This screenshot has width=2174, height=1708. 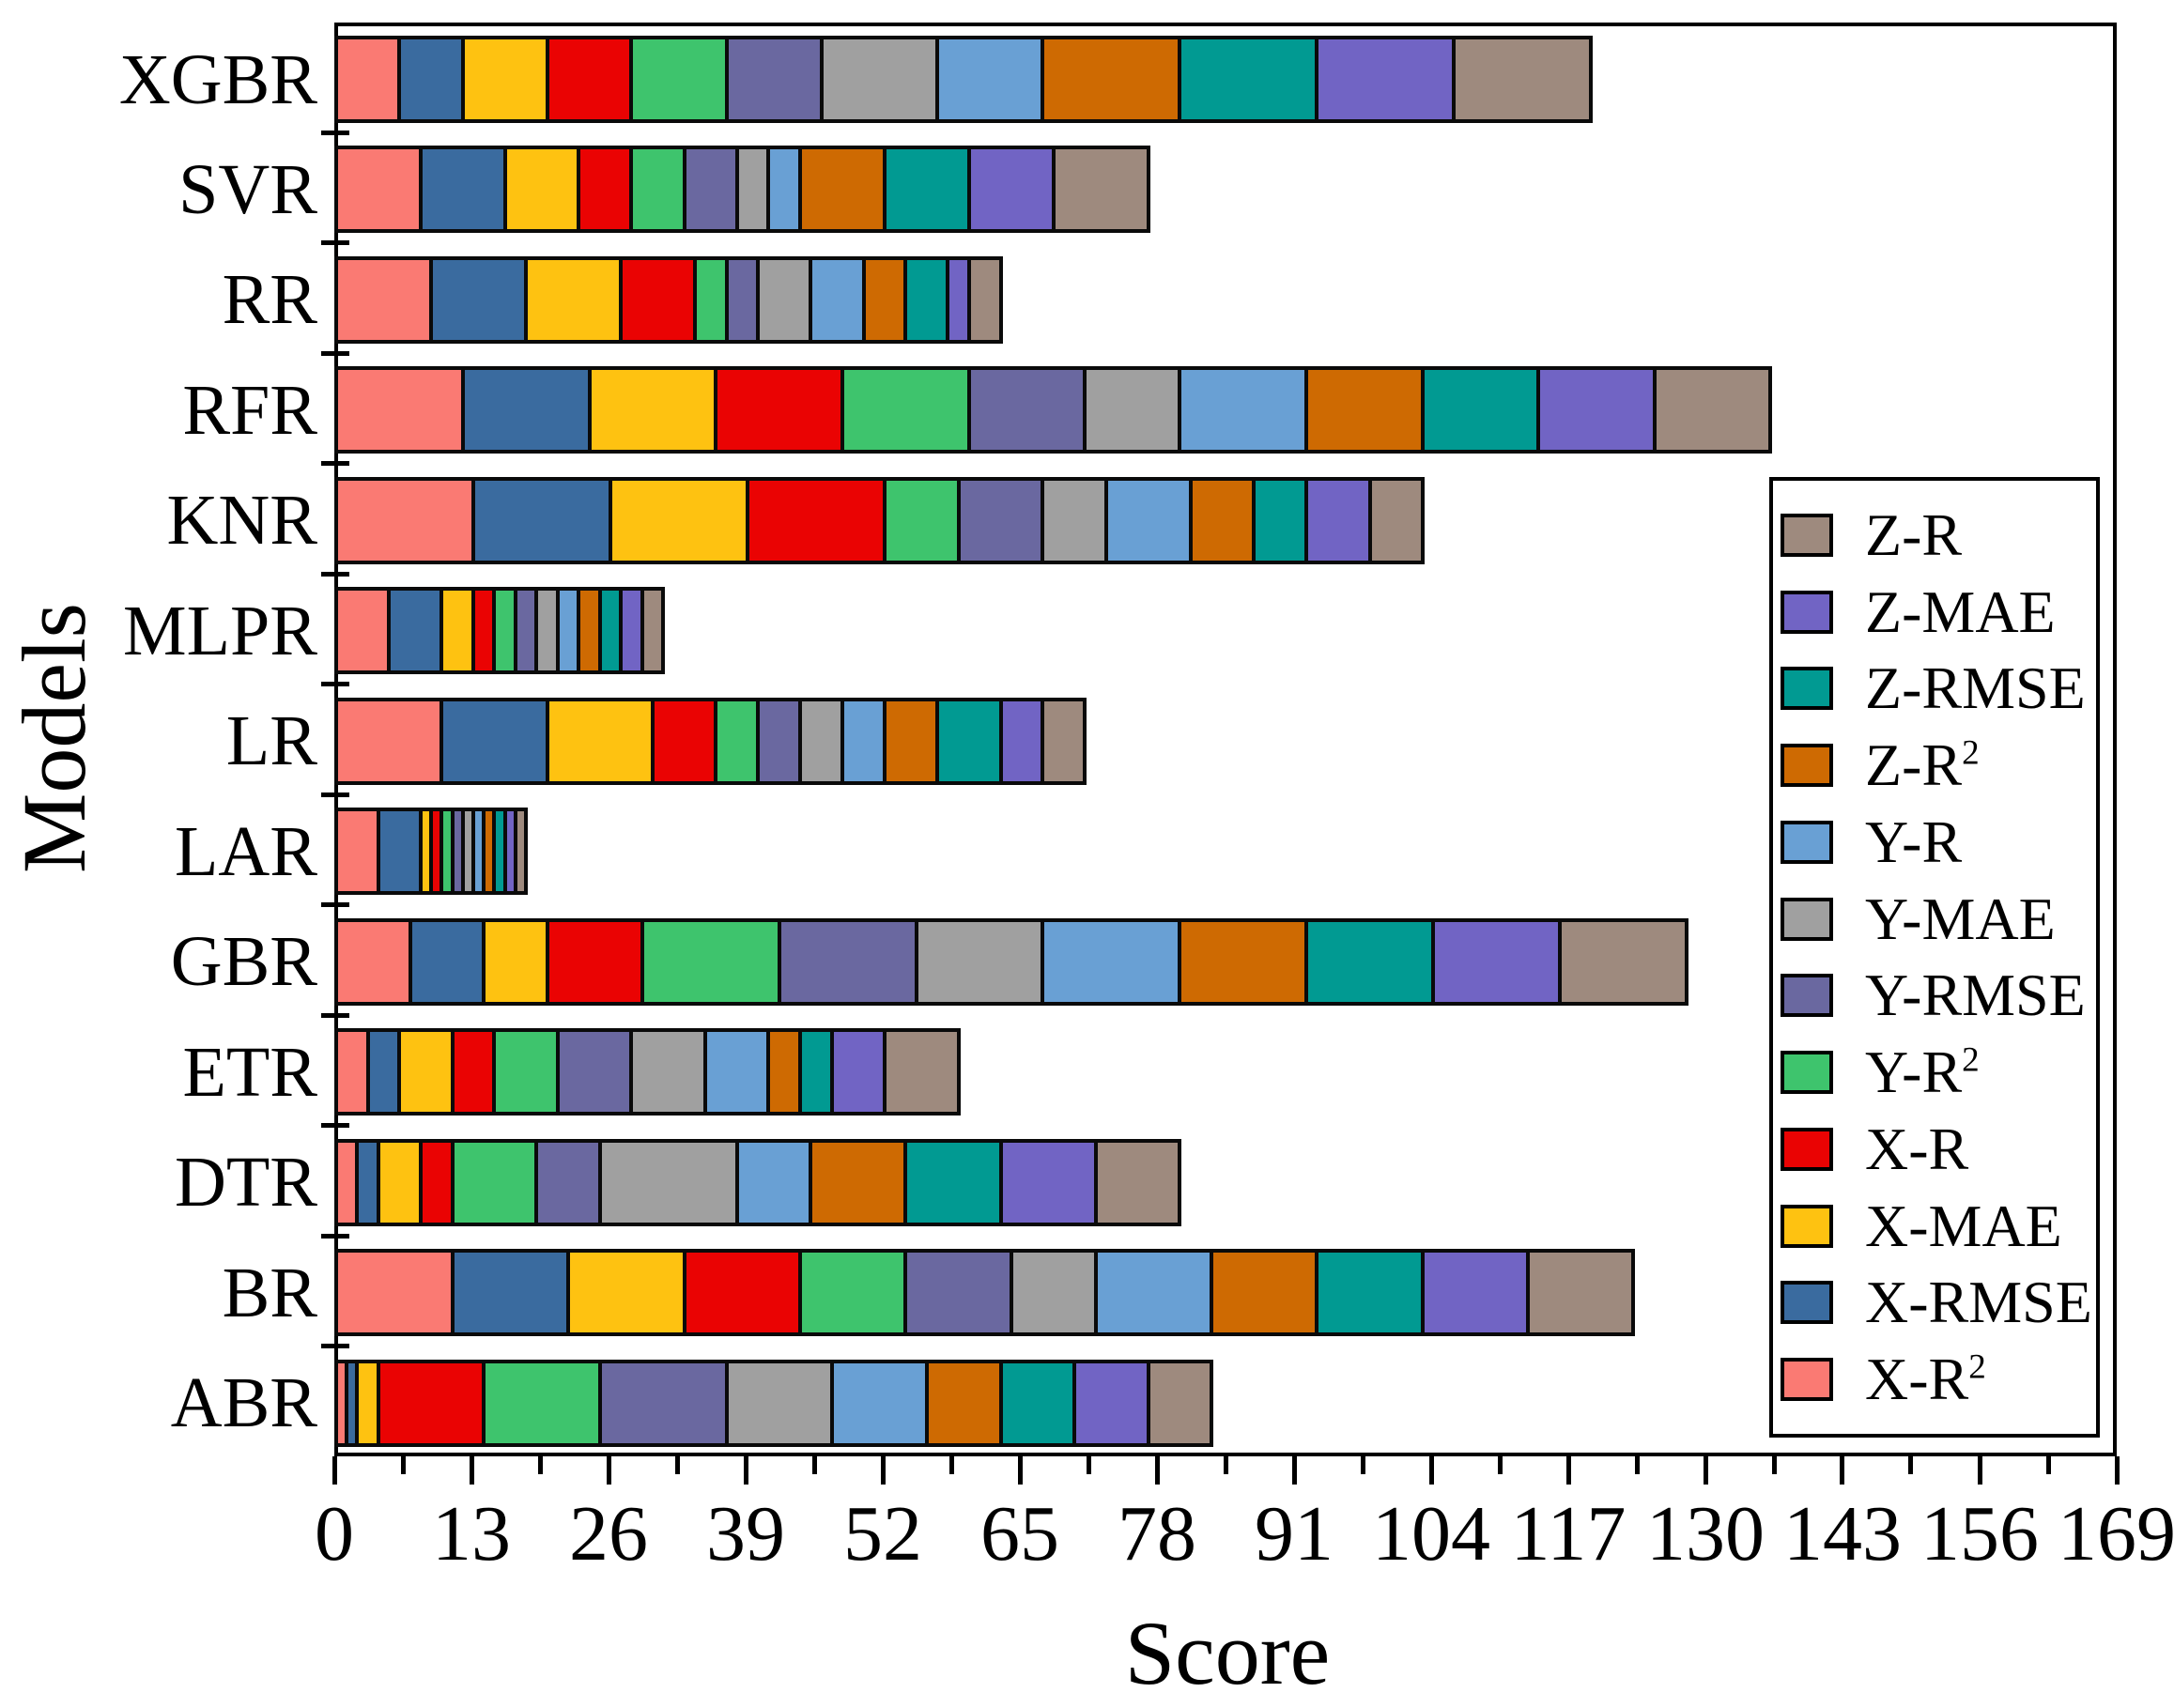 What do you see at coordinates (911, 741) in the screenshot?
I see `bar-segment-LR-Z-R²` at bounding box center [911, 741].